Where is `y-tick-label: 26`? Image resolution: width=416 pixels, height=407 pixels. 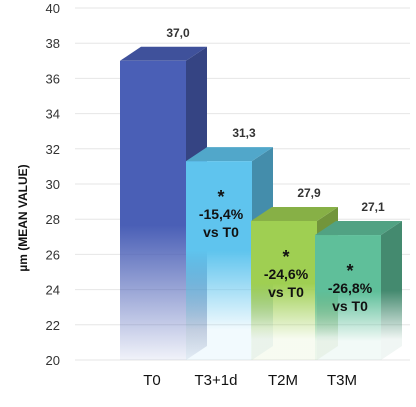
y-tick-label: 26 is located at coordinates (53, 254).